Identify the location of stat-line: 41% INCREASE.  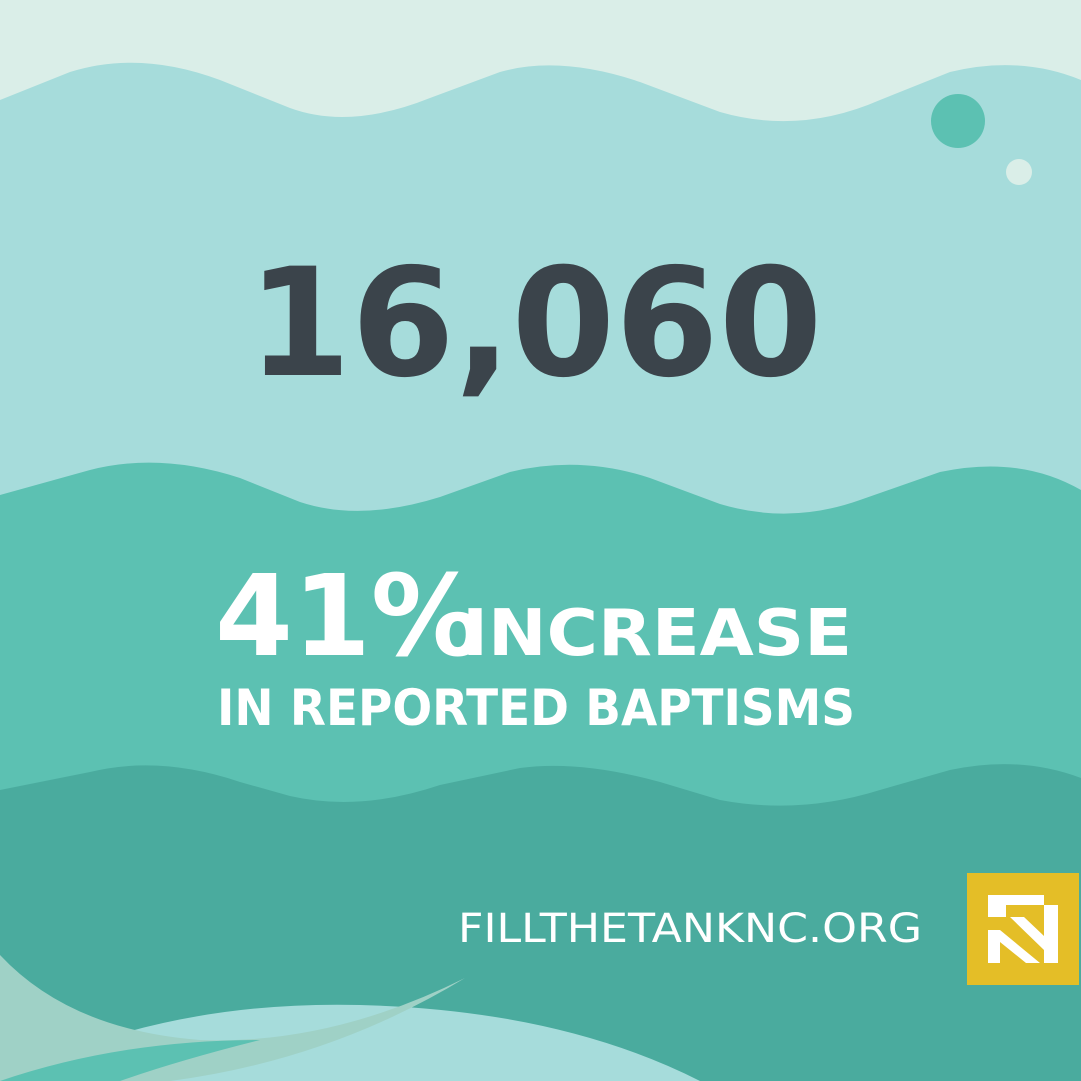
(533, 617).